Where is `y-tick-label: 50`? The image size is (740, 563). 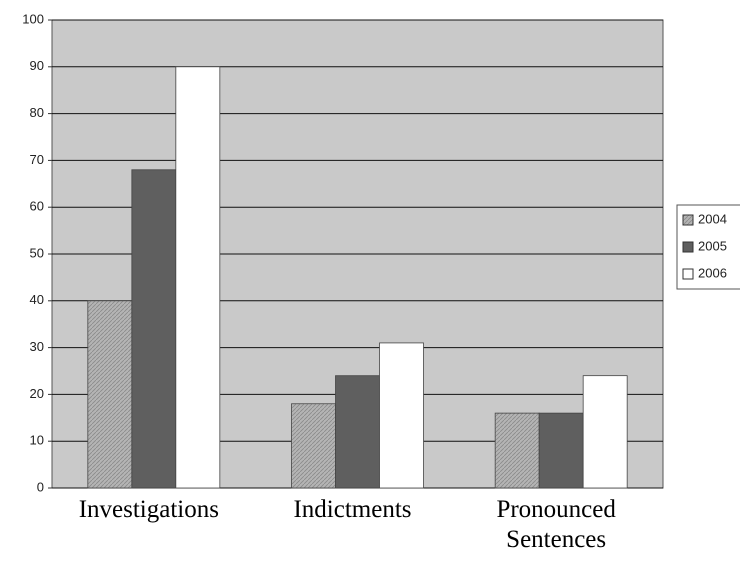 y-tick-label: 50 is located at coordinates (37, 252).